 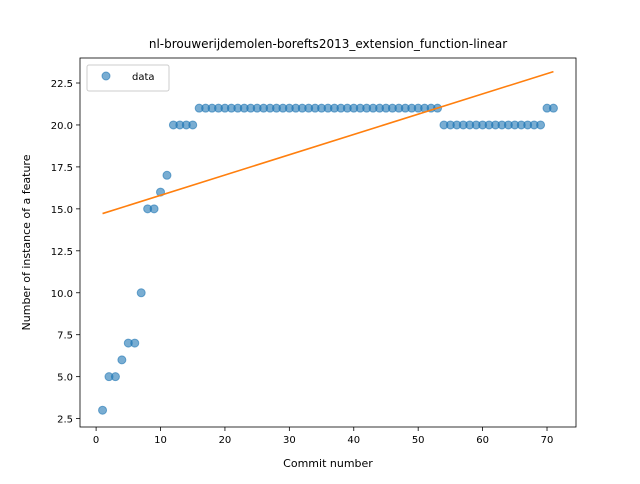 What do you see at coordinates (143, 77) in the screenshot?
I see `legend-label: data` at bounding box center [143, 77].